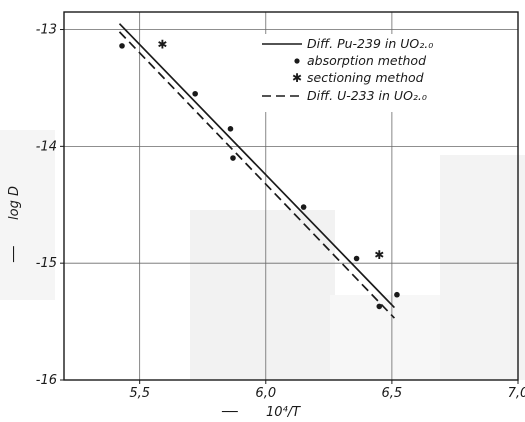 The image size is (525, 422). Describe the element at coordinates (516, 393) in the screenshot. I see `x-tick-label: 7,0` at that location.